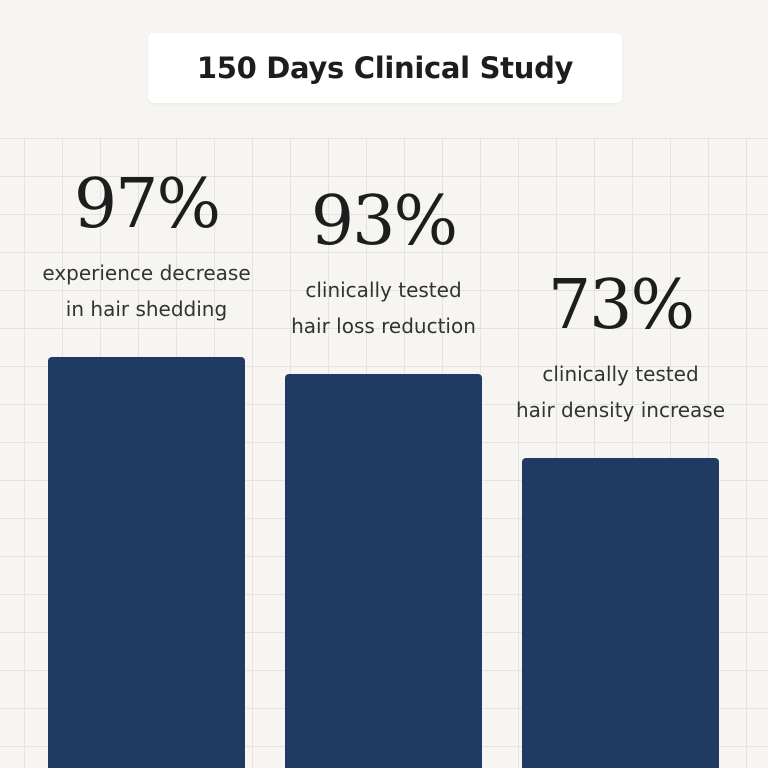  Describe the element at coordinates (147, 204) in the screenshot. I see `value-label-1: 97%` at that location.